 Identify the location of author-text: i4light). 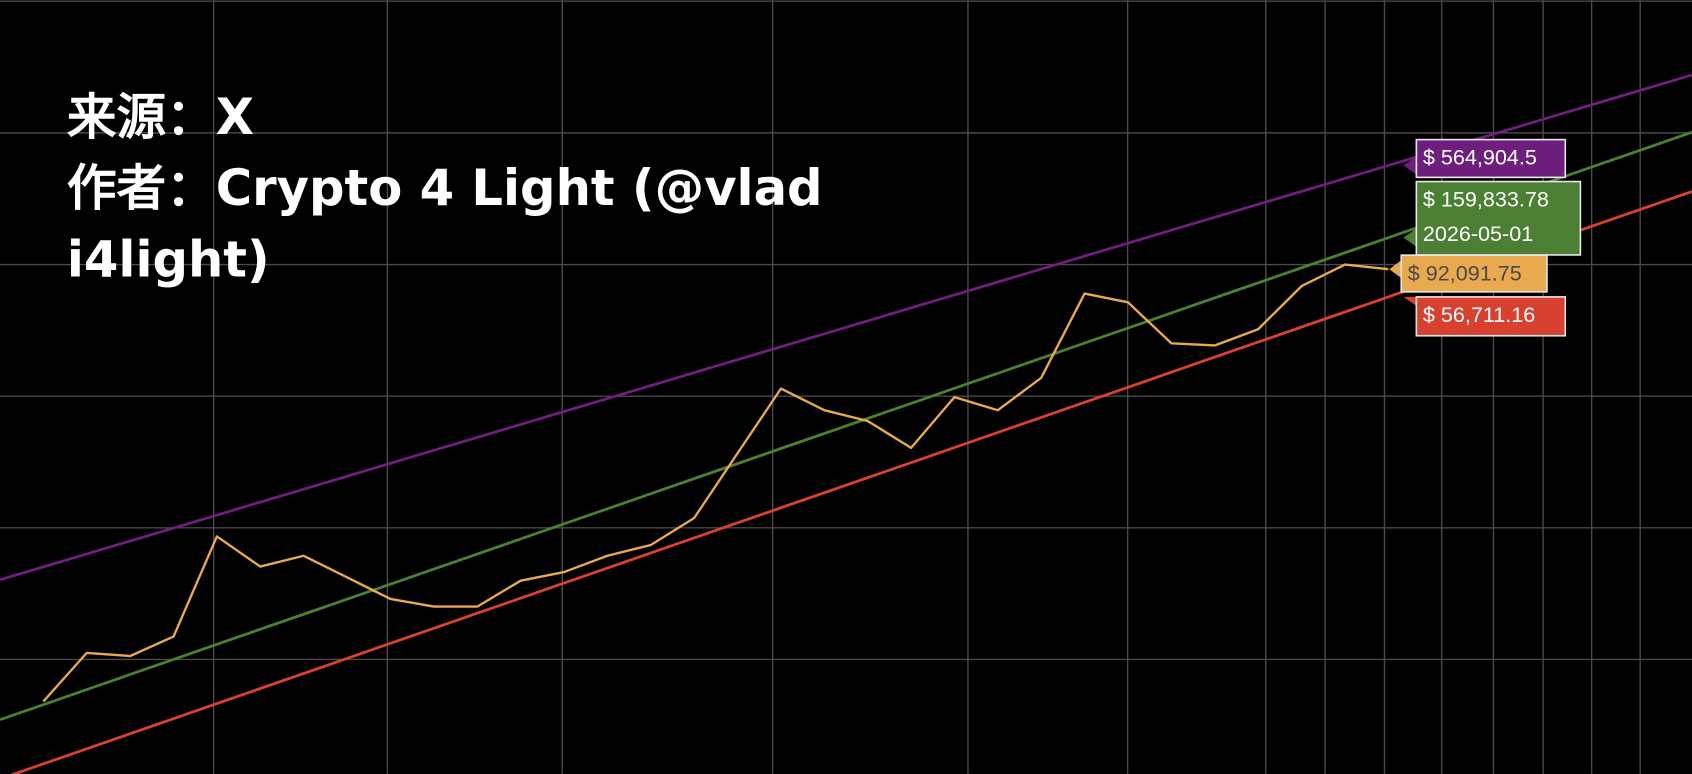
(168, 259).